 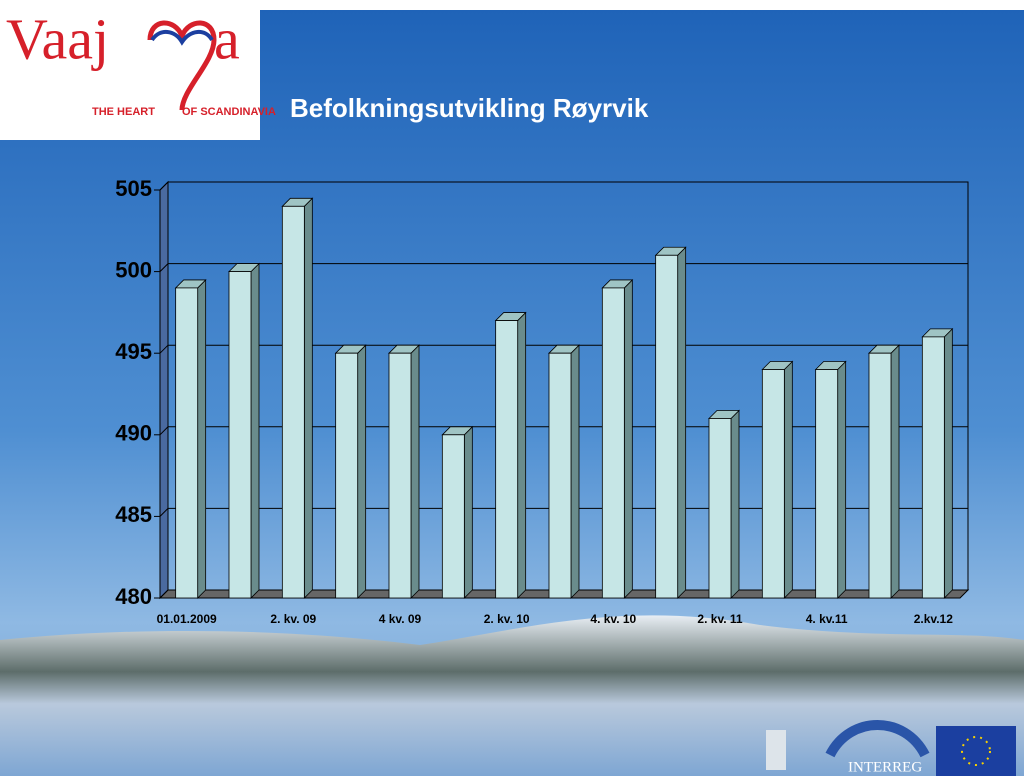 What do you see at coordinates (877, 739) in the screenshot?
I see `interreg-arc` at bounding box center [877, 739].